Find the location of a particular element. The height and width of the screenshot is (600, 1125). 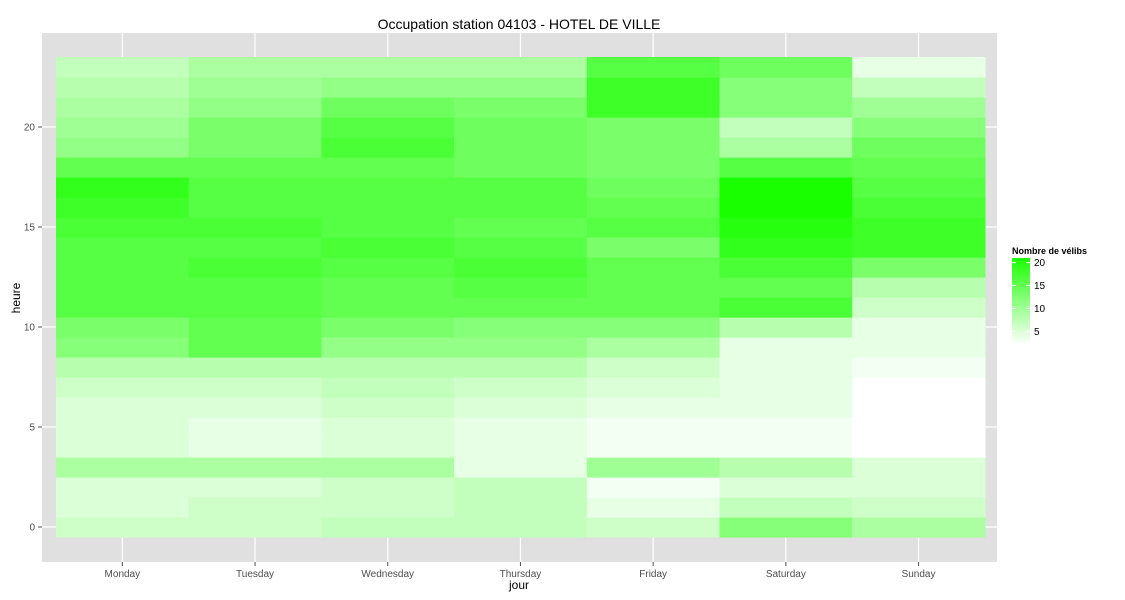

x-tick-label: Monday is located at coordinates (123, 574).